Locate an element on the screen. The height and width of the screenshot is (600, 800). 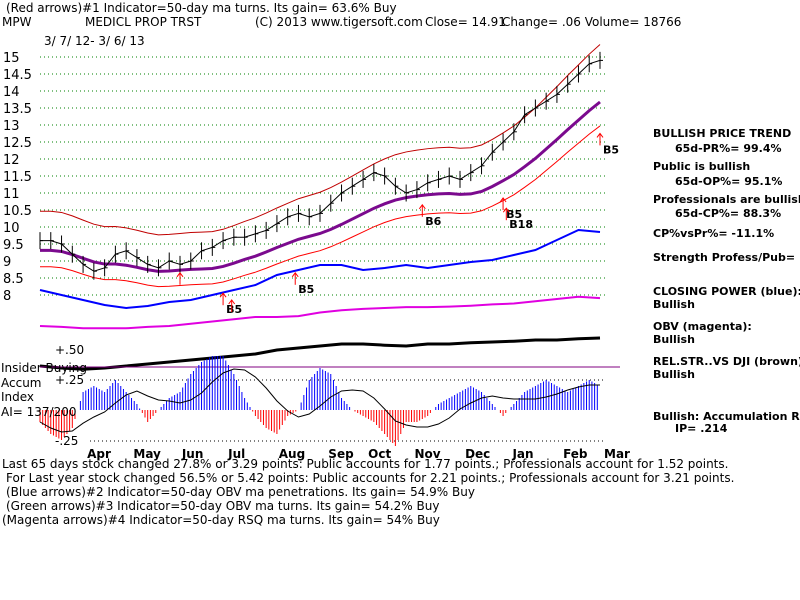
signal-label: B18 is located at coordinates (521, 224).